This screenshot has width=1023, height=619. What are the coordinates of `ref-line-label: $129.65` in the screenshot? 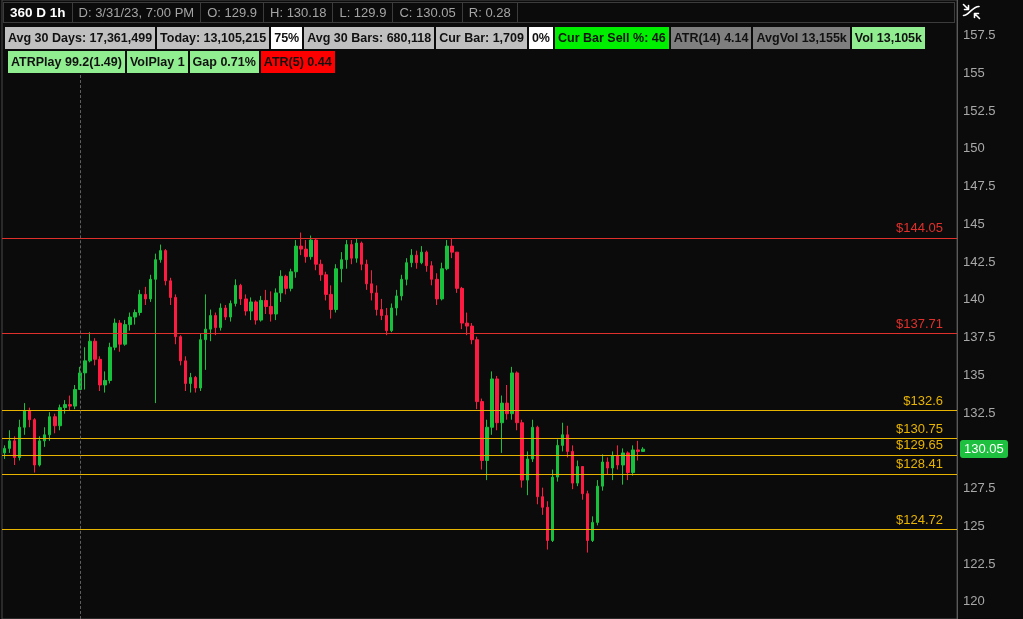 It's located at (919, 445).